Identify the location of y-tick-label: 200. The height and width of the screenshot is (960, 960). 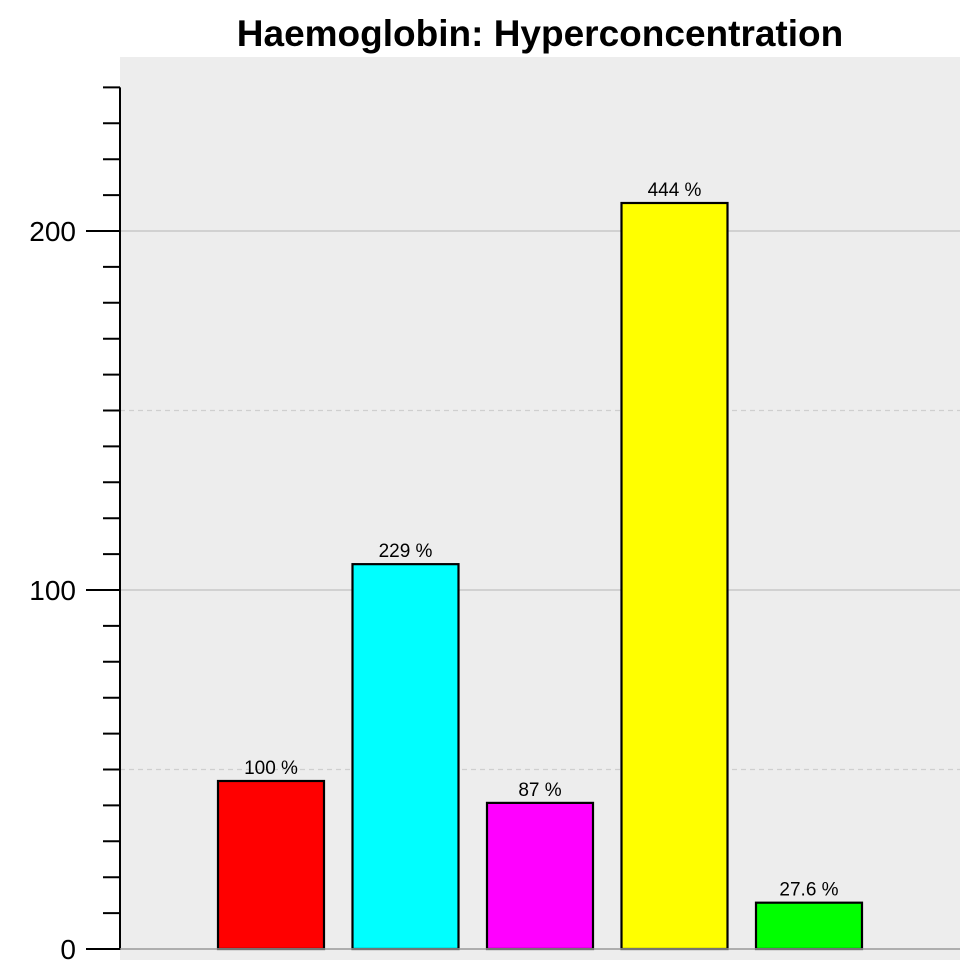
(52, 231).